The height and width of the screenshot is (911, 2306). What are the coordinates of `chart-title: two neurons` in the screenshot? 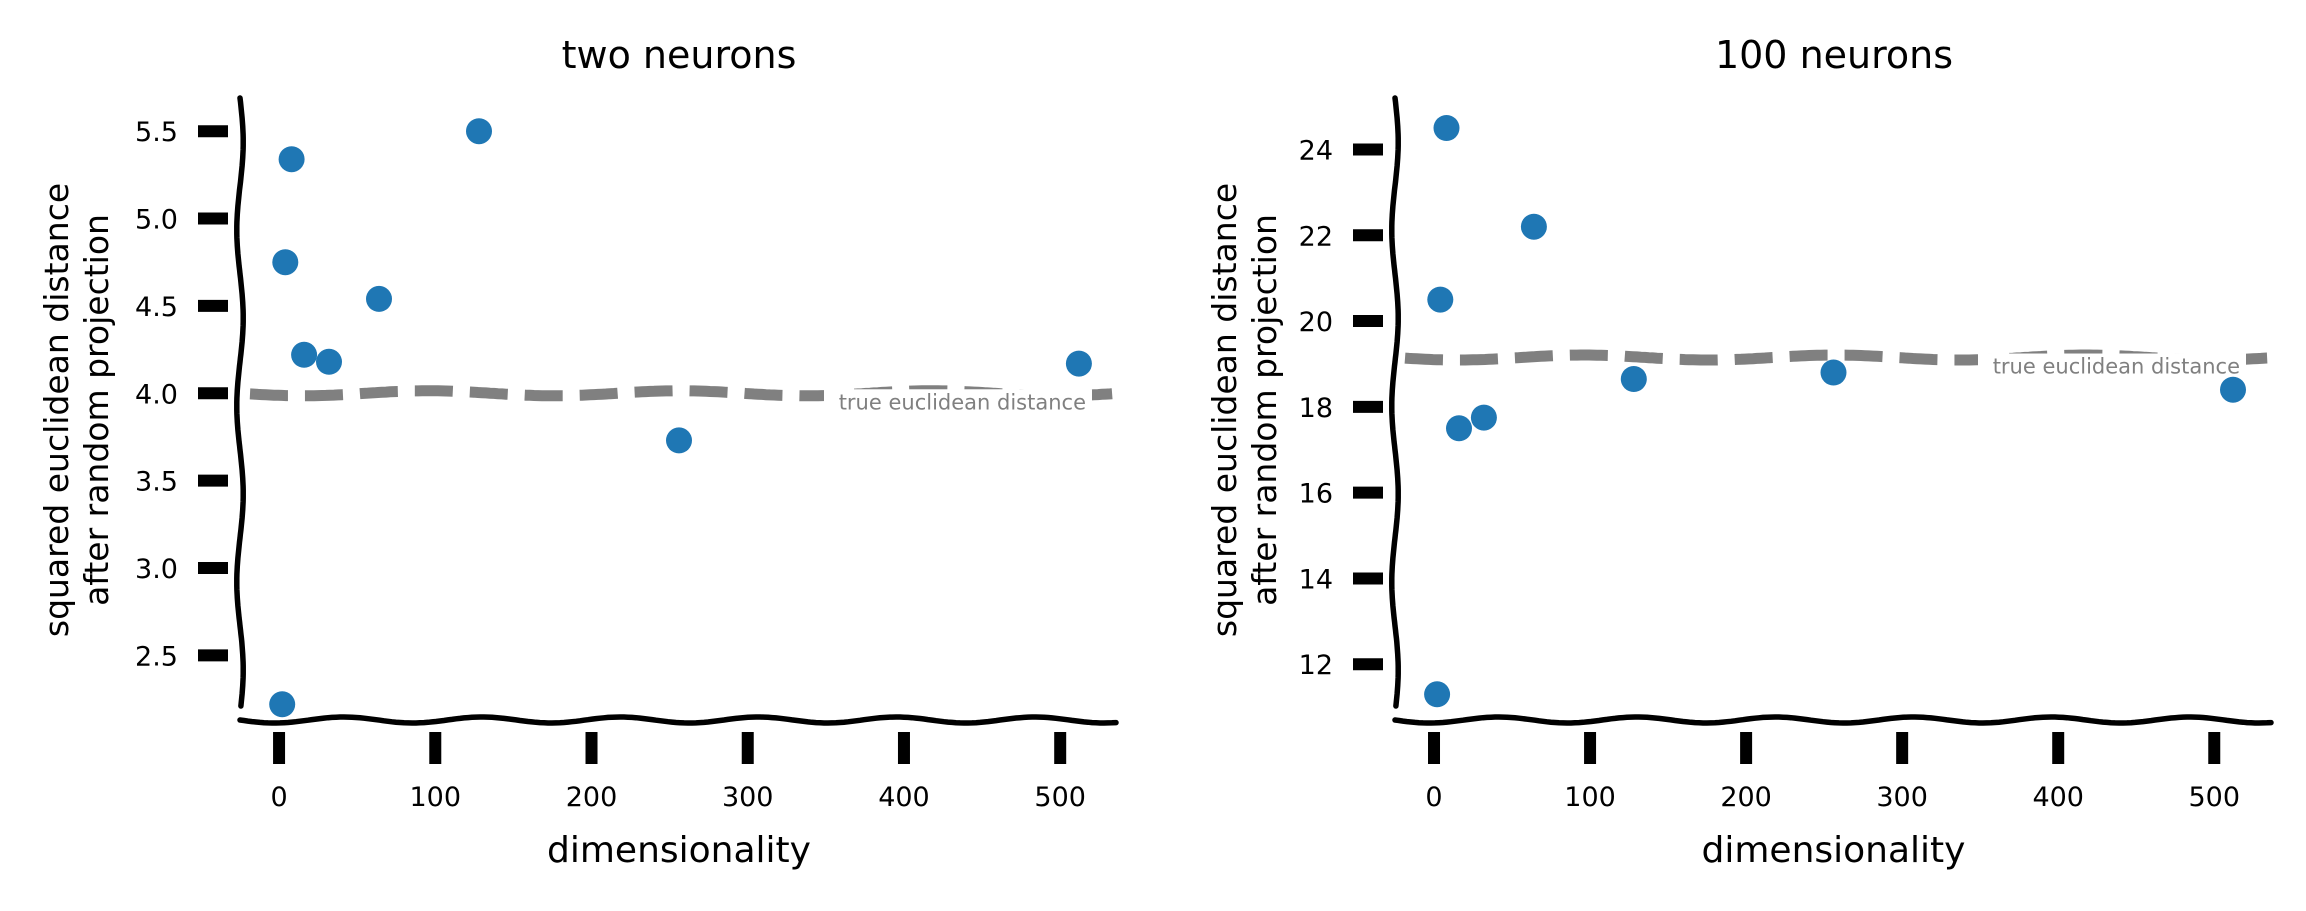 It's located at (679, 55).